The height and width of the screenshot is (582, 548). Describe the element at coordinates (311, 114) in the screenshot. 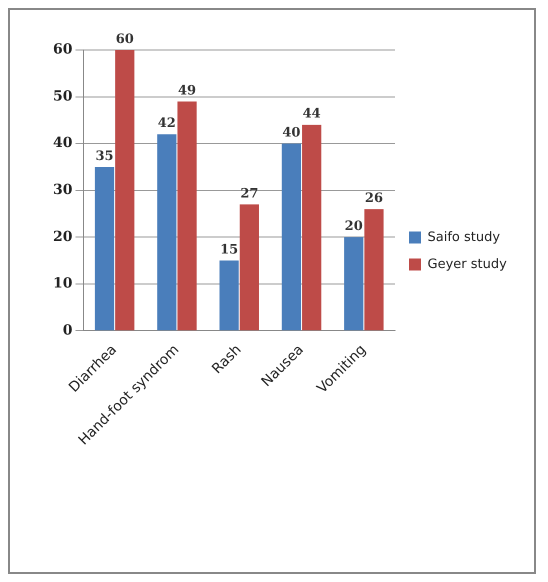

I see `data-label: 44` at that location.